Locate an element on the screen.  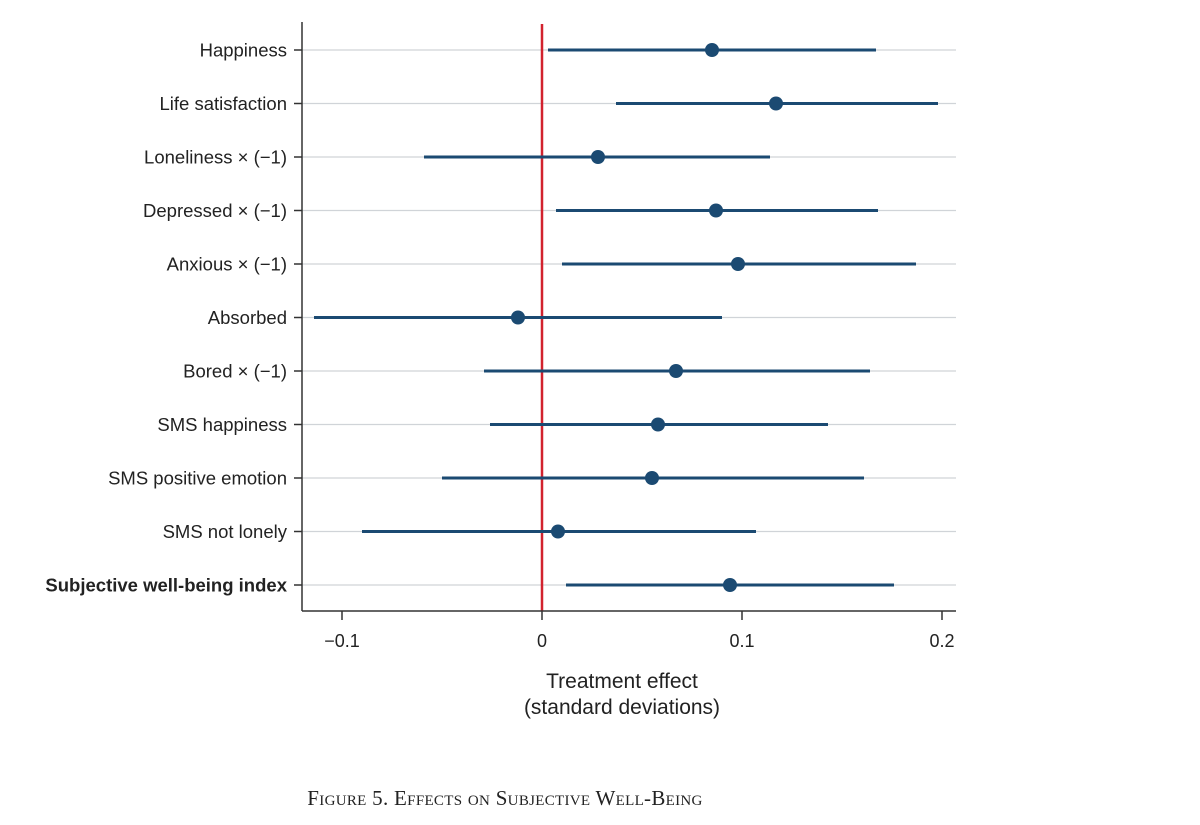
category-label: SMS positive emotion is located at coordinates (197, 478).